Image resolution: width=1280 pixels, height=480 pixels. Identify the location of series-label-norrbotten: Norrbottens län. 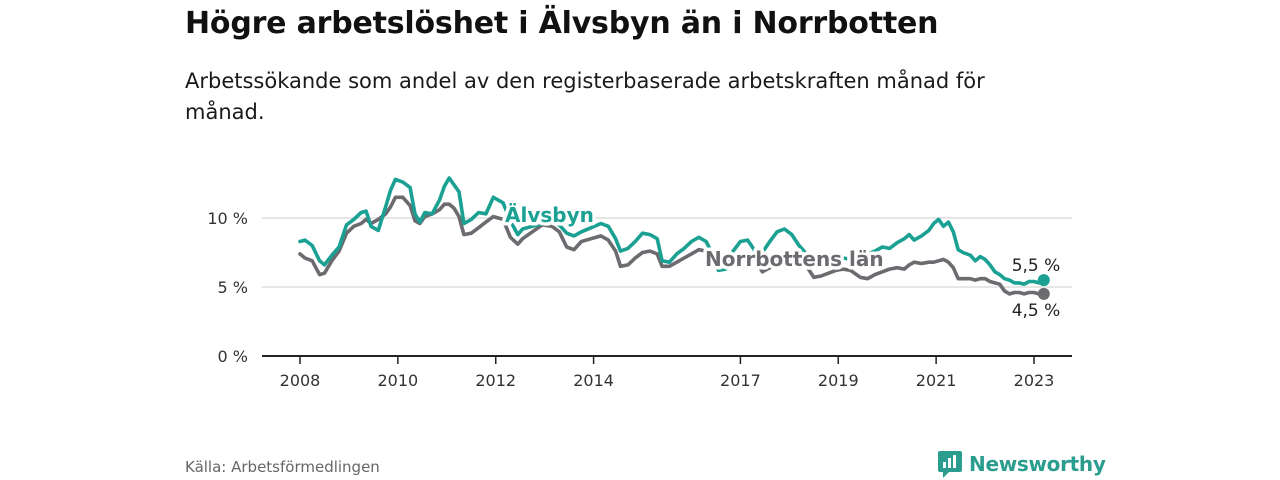
(794, 259).